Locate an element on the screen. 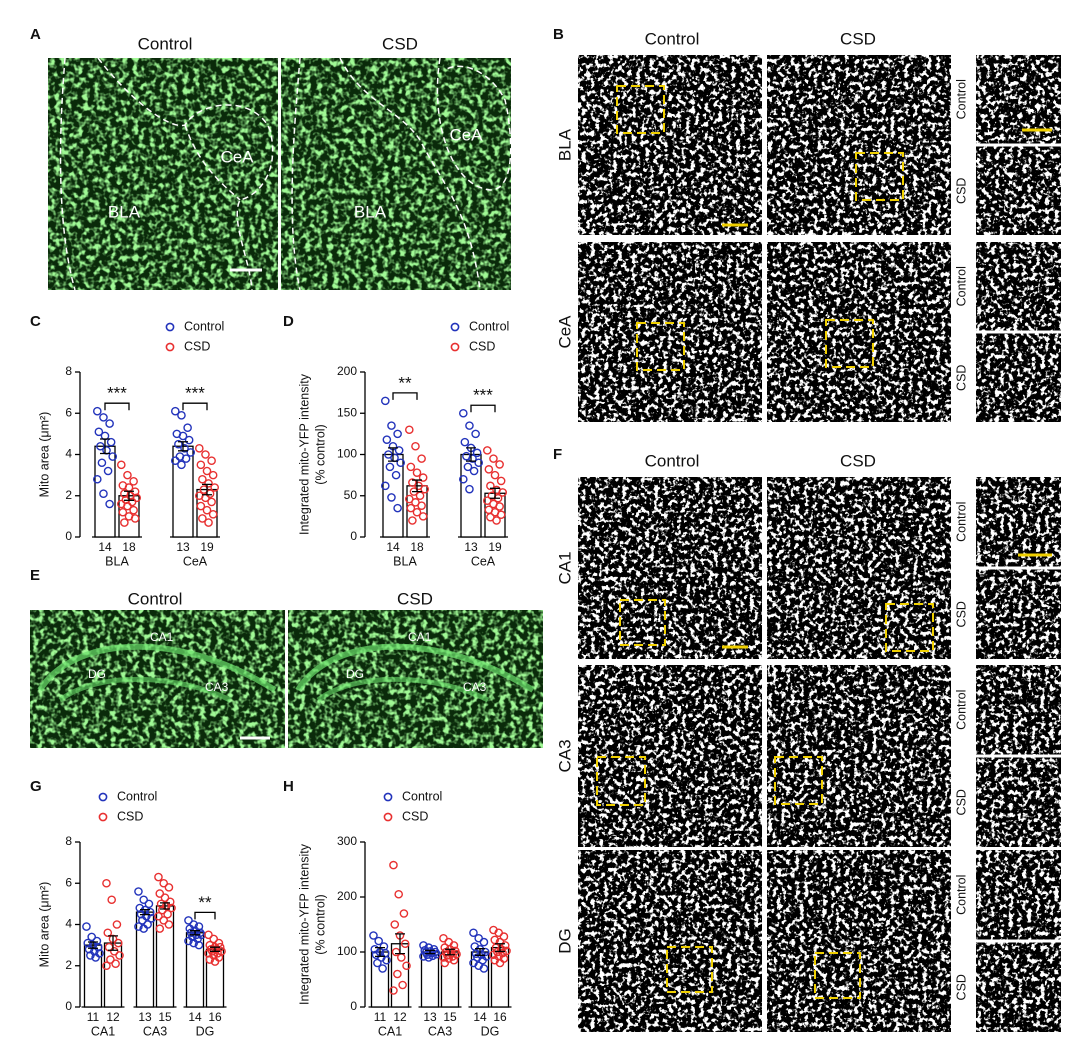 The height and width of the screenshot is (1050, 1080). x-tick-label: DG is located at coordinates (490, 1031).